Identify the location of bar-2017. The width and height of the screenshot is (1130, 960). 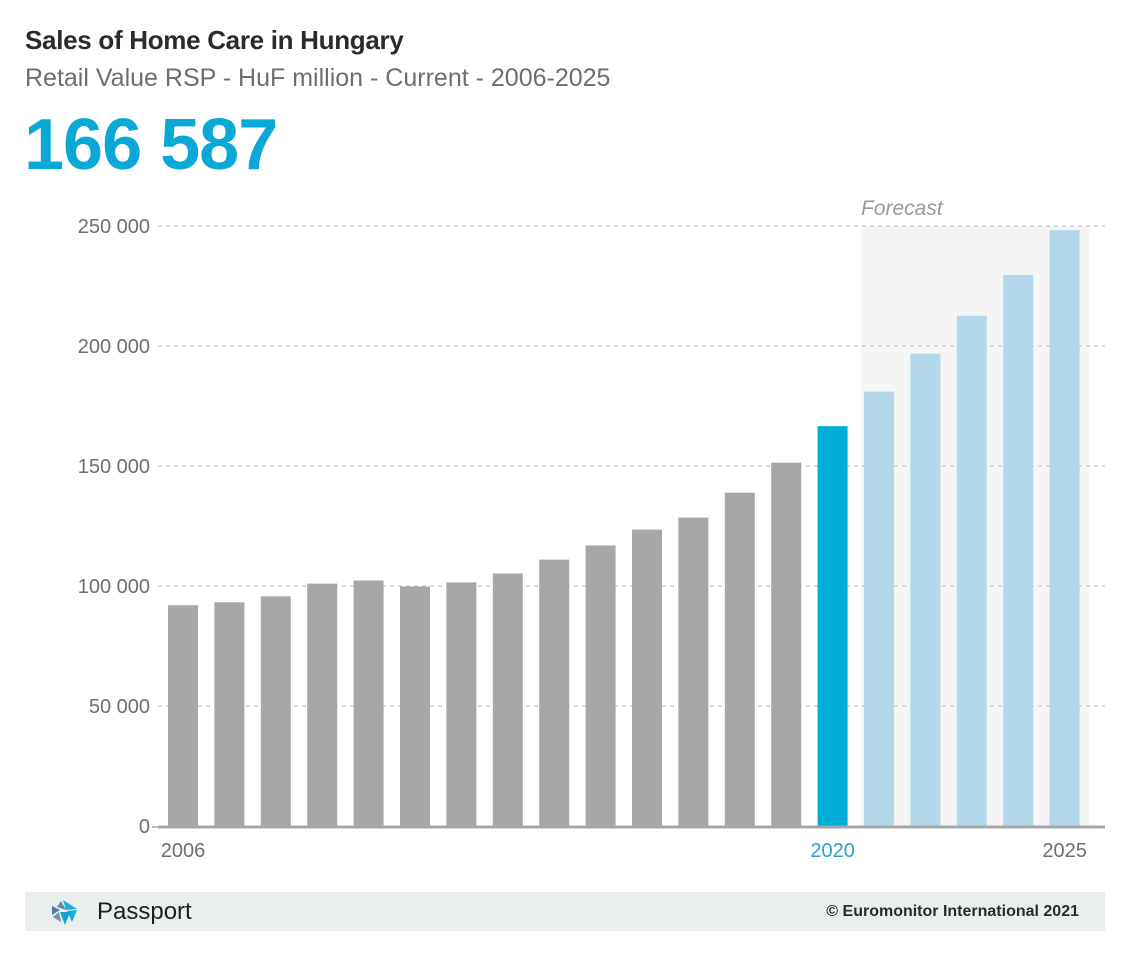
(693, 671).